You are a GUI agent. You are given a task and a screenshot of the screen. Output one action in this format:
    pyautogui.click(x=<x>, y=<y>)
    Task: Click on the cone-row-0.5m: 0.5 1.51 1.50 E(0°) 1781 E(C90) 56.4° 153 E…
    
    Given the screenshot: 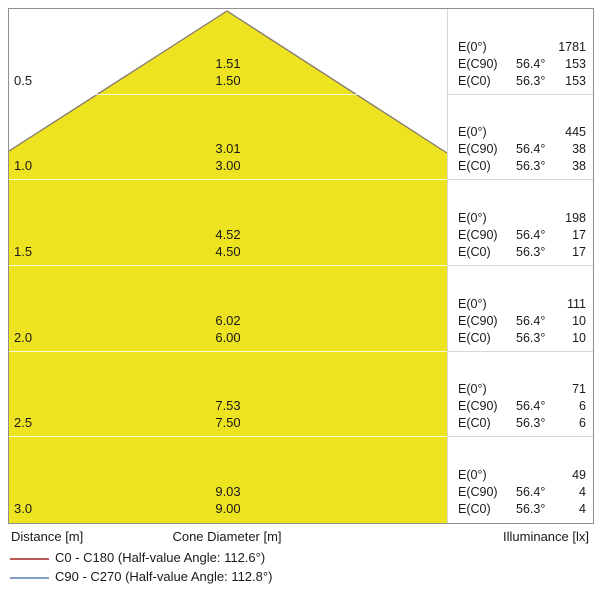 What is the action you would take?
    pyautogui.click(x=301, y=52)
    